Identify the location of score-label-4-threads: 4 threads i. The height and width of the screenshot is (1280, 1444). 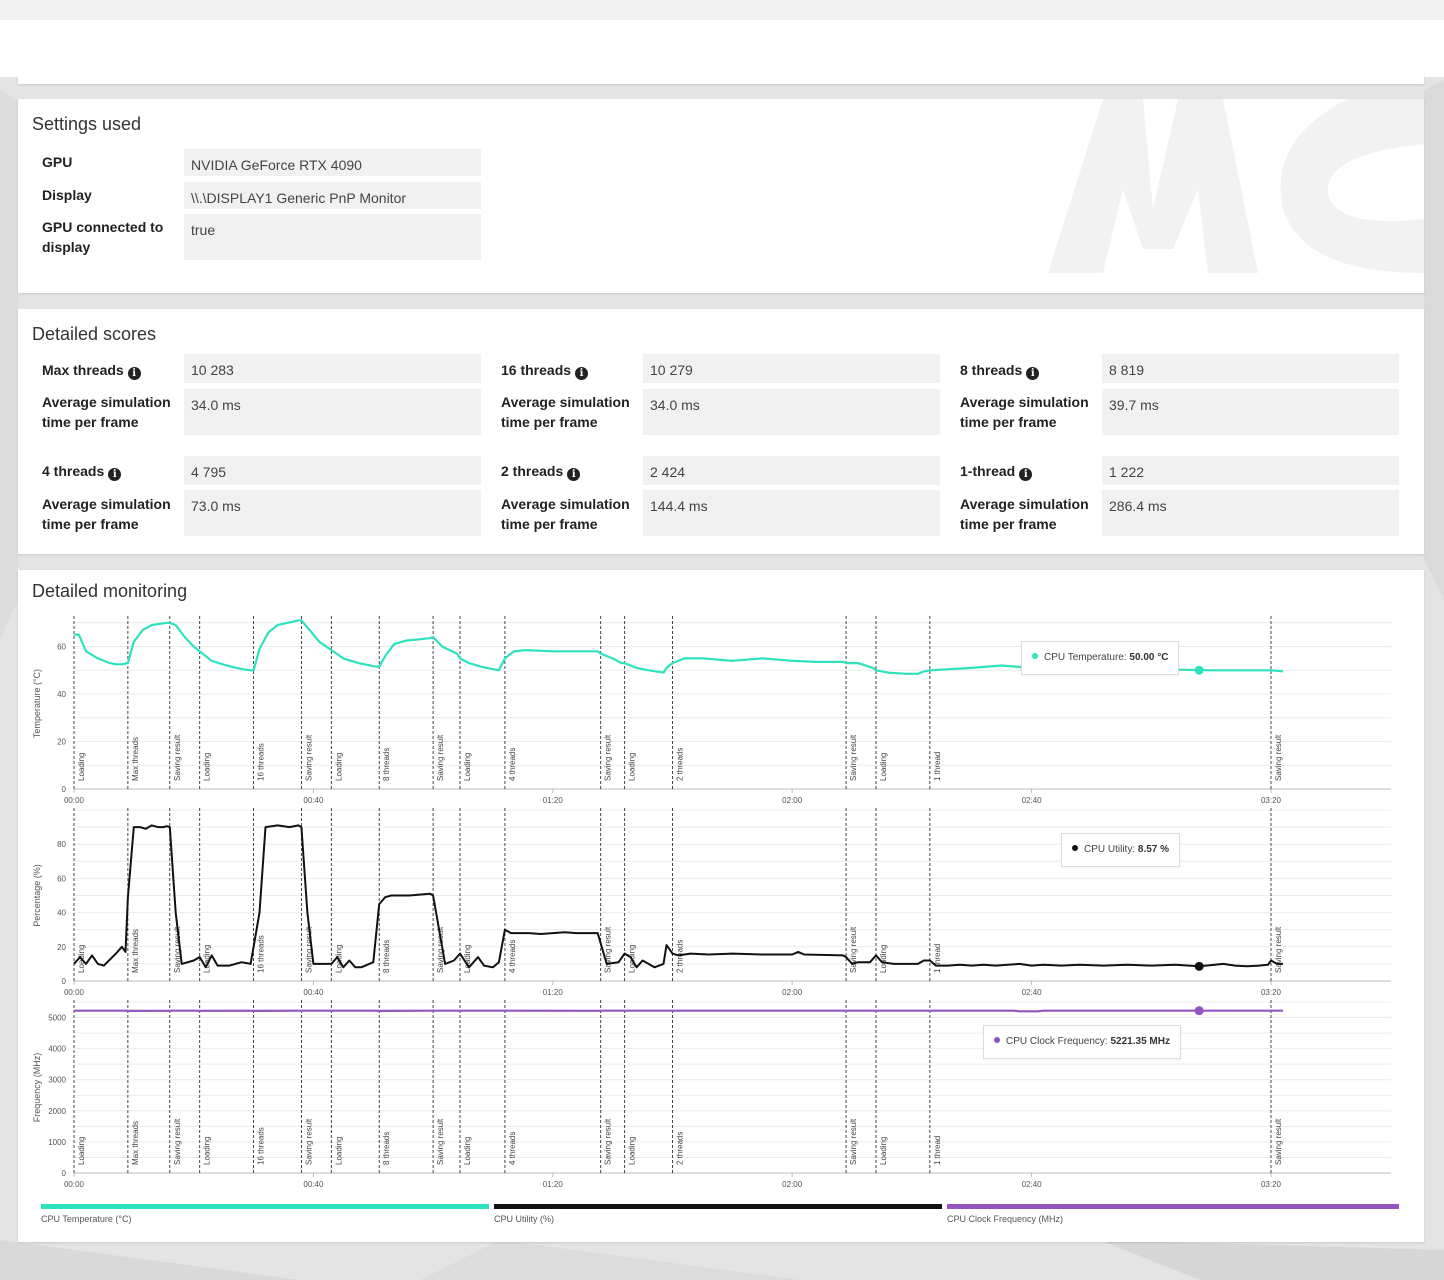
(112, 471).